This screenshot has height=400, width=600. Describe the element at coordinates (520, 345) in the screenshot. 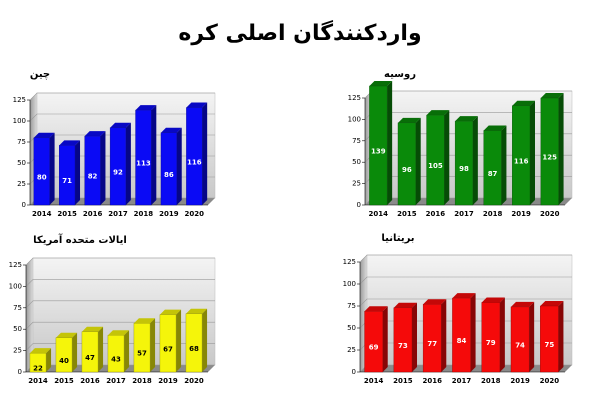

I see `value-label: 74` at that location.